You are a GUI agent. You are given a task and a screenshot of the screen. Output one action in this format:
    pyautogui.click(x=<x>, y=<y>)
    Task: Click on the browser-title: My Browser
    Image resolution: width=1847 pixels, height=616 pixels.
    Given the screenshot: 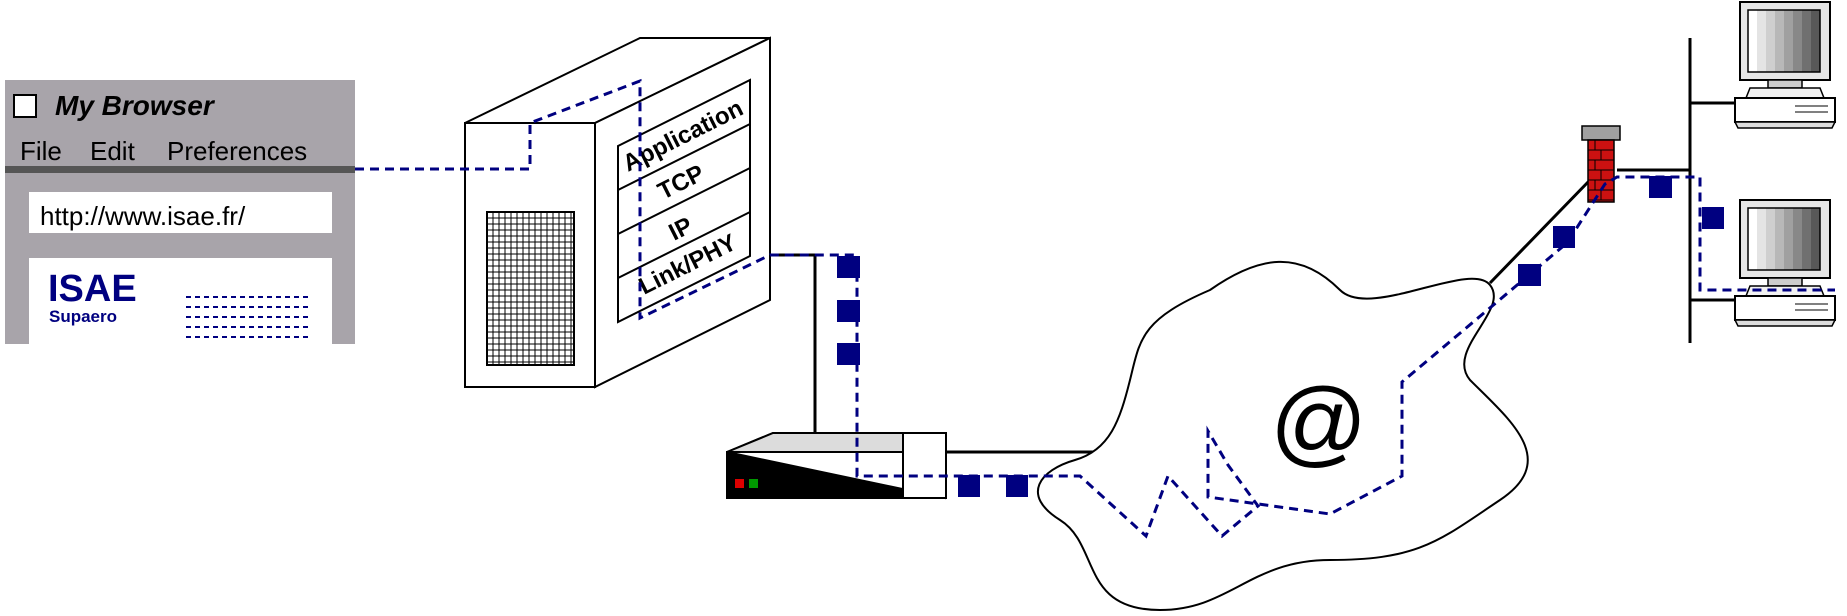 What is the action you would take?
    pyautogui.click(x=135, y=105)
    